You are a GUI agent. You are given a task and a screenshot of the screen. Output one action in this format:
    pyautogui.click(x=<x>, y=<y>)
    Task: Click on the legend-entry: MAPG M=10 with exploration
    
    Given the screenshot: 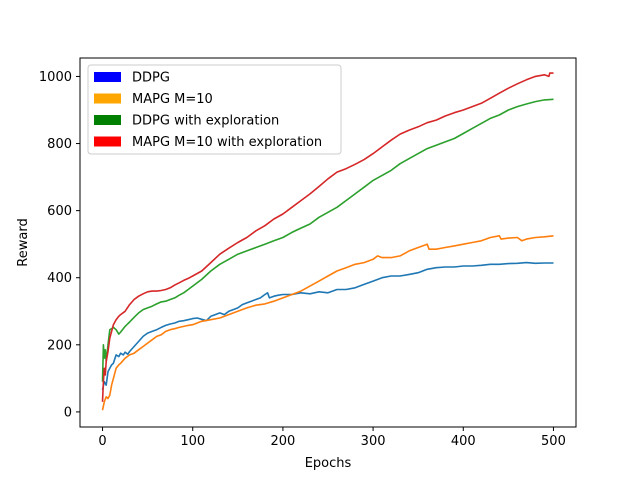 What is the action you would take?
    pyautogui.click(x=227, y=142)
    